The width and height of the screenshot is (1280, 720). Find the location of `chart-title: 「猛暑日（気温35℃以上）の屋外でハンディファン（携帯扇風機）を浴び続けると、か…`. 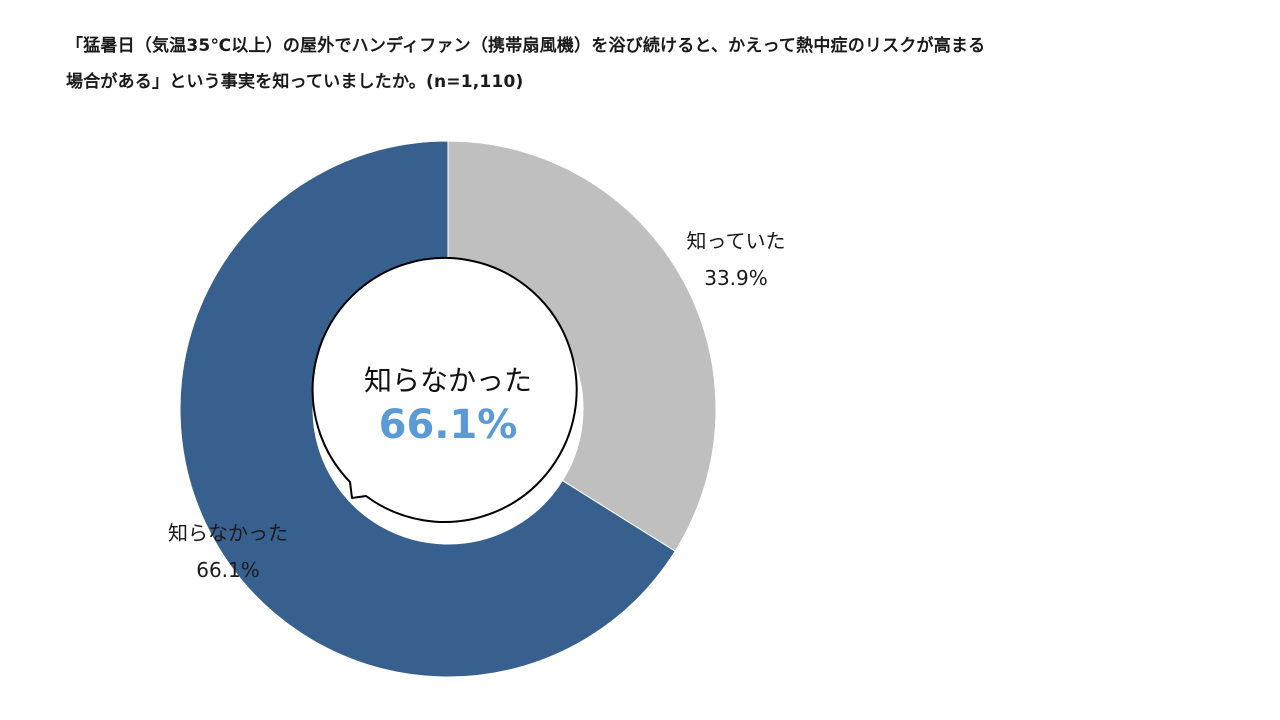

chart-title: 「猛暑日（気温35℃以上）の屋外でハンディファン（携帯扇風機）を浴び続けると、か… is located at coordinates (566, 64).